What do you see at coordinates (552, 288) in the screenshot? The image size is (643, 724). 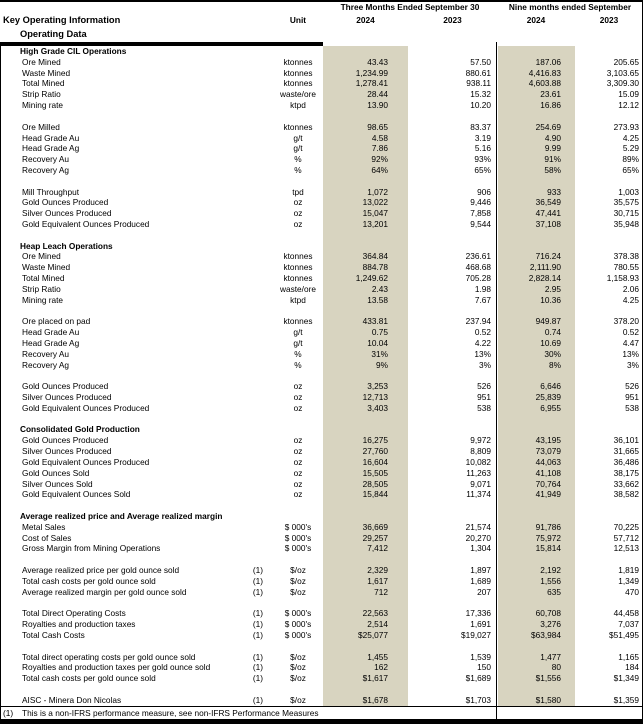 I see `value-9m-2024: 2.95` at bounding box center [552, 288].